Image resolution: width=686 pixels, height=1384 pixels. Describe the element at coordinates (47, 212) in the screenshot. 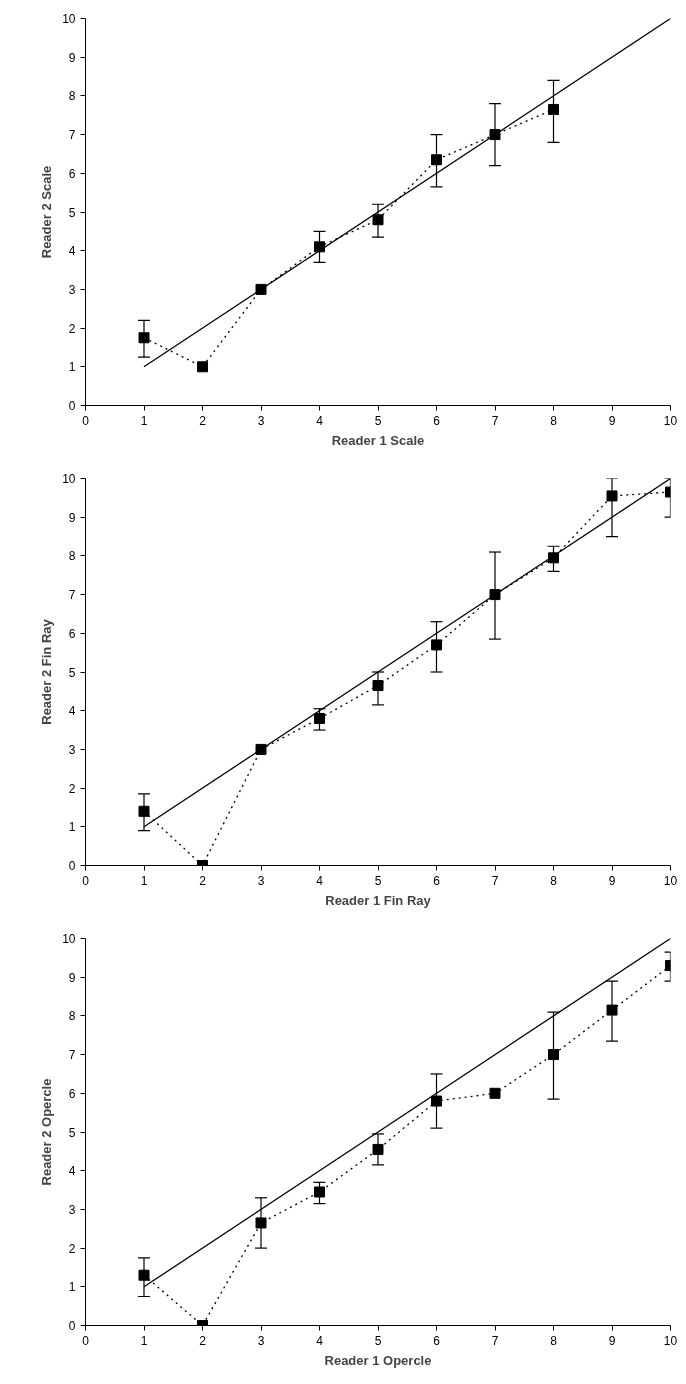

I see `y-axis-title: Reader 2 Scale` at that location.